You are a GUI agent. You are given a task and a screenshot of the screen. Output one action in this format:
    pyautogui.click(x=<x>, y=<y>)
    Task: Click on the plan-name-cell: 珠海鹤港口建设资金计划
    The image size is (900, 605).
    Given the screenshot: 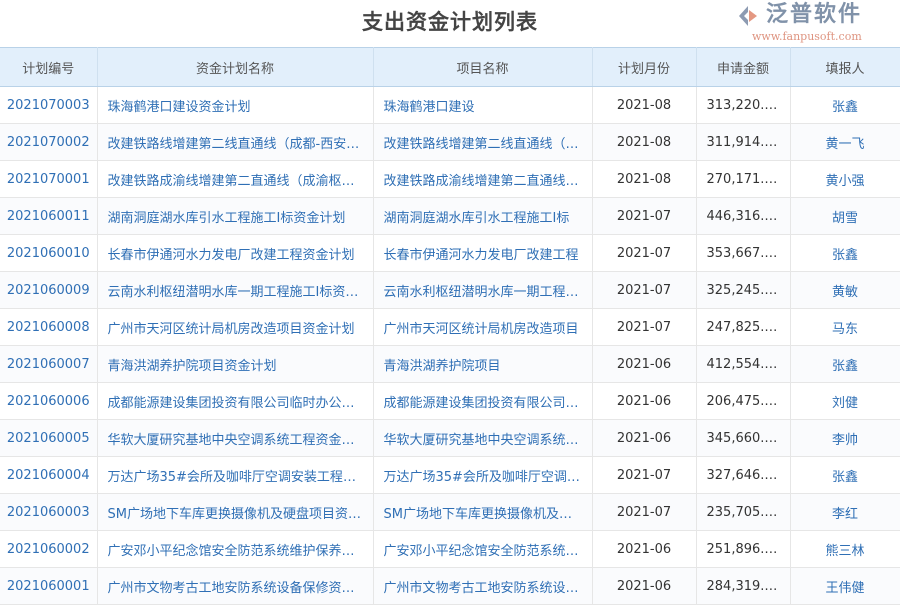 What is the action you would take?
    pyautogui.click(x=235, y=105)
    